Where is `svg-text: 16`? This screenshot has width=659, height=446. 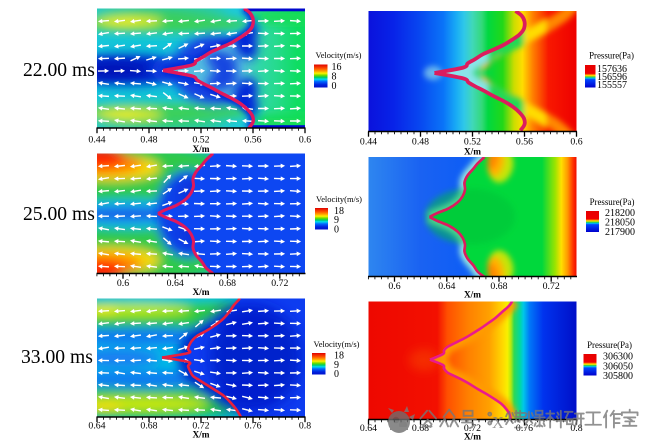
svg-text: 16 is located at coordinates (337, 67).